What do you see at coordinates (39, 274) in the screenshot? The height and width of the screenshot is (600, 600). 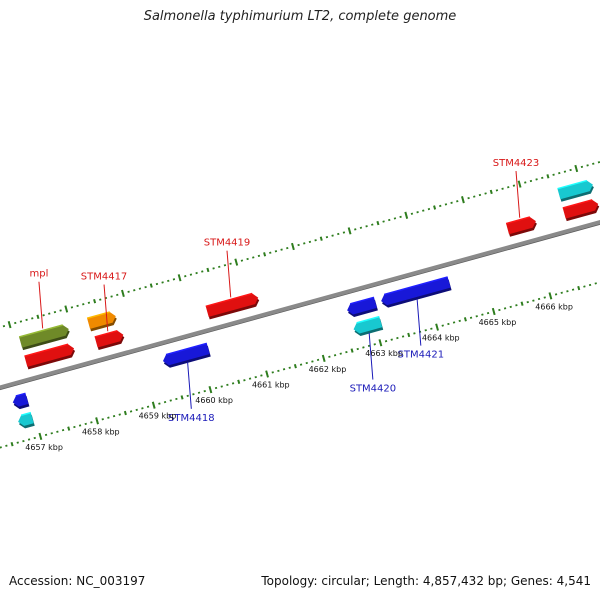 I see `gene-label: mpl` at bounding box center [39, 274].